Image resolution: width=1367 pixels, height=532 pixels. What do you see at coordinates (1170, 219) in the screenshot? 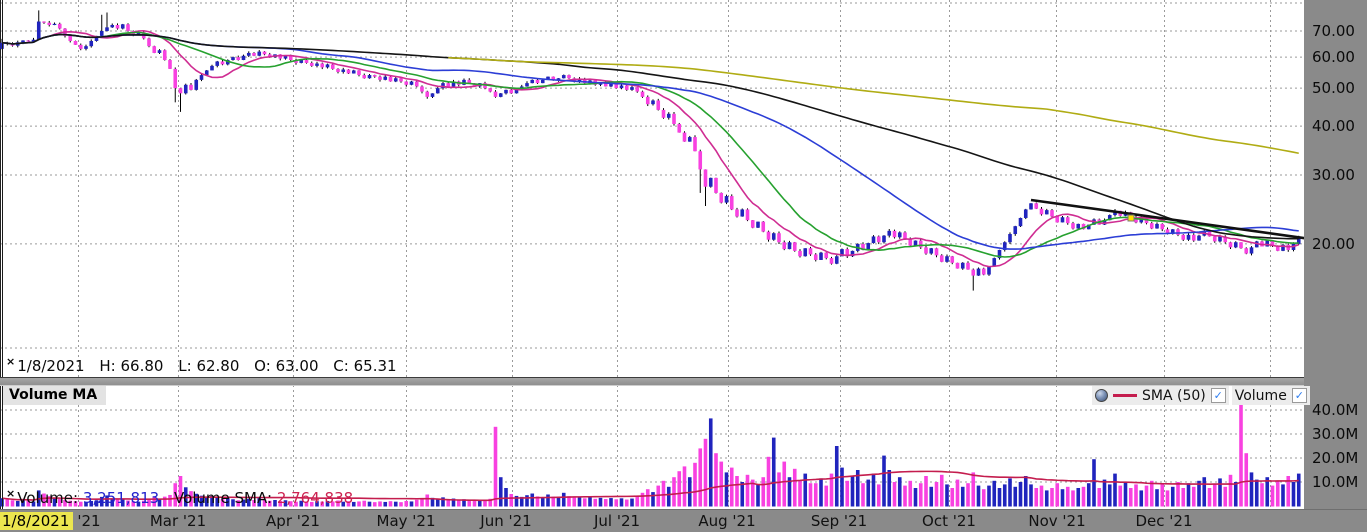
I see `trendline` at bounding box center [1170, 219].